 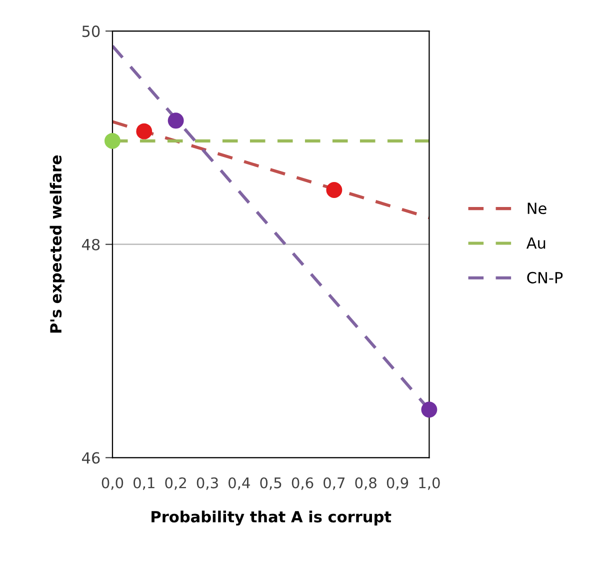 I want to click on x-tick-label: 0,8, so click(x=365, y=483).